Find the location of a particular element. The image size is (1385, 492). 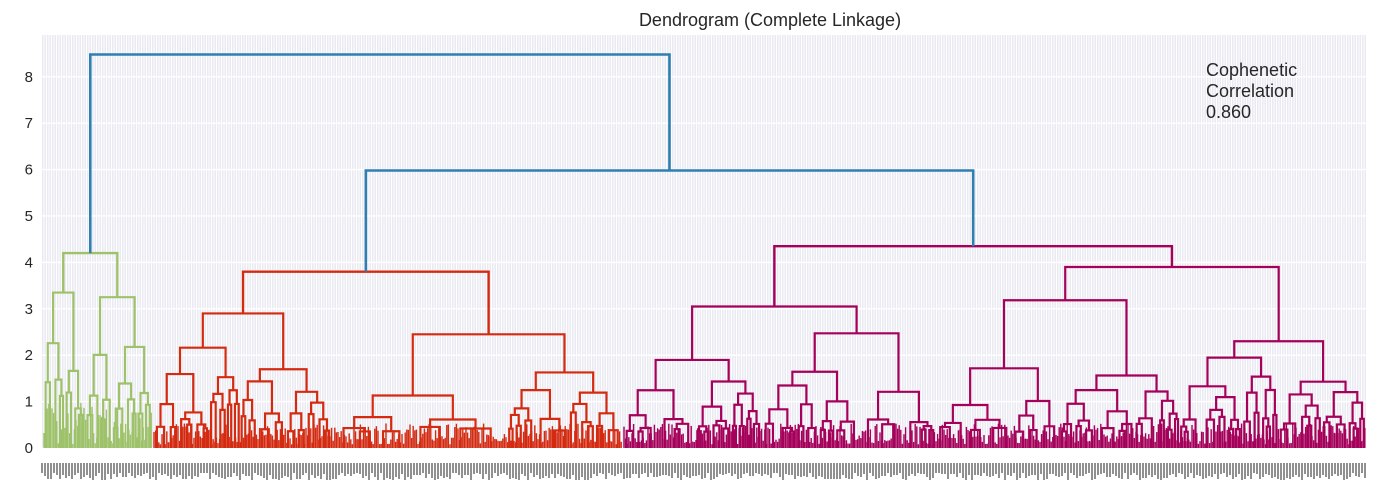

y-tick-2: 2 is located at coordinates (29, 355).